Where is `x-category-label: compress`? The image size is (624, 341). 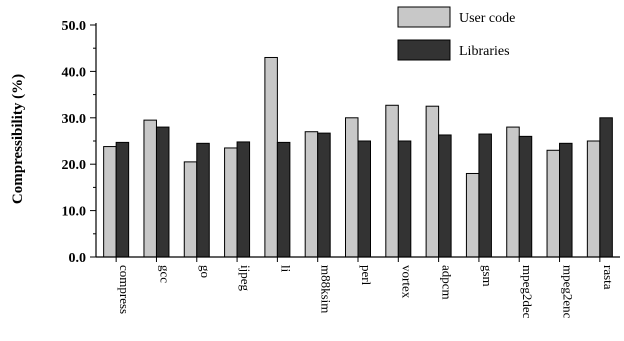
x-category-label: compress is located at coordinates (124, 289).